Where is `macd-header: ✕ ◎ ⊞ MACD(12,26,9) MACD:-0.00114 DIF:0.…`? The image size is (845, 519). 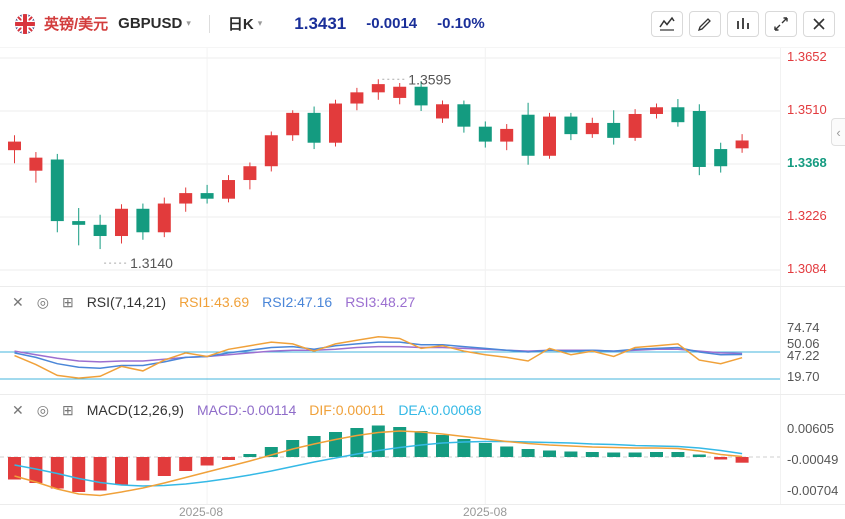
macd-header: ✕ ◎ ⊞ MACD(12,26,9) MACD:-0.00114 DIF:0.… is located at coordinates (247, 410).